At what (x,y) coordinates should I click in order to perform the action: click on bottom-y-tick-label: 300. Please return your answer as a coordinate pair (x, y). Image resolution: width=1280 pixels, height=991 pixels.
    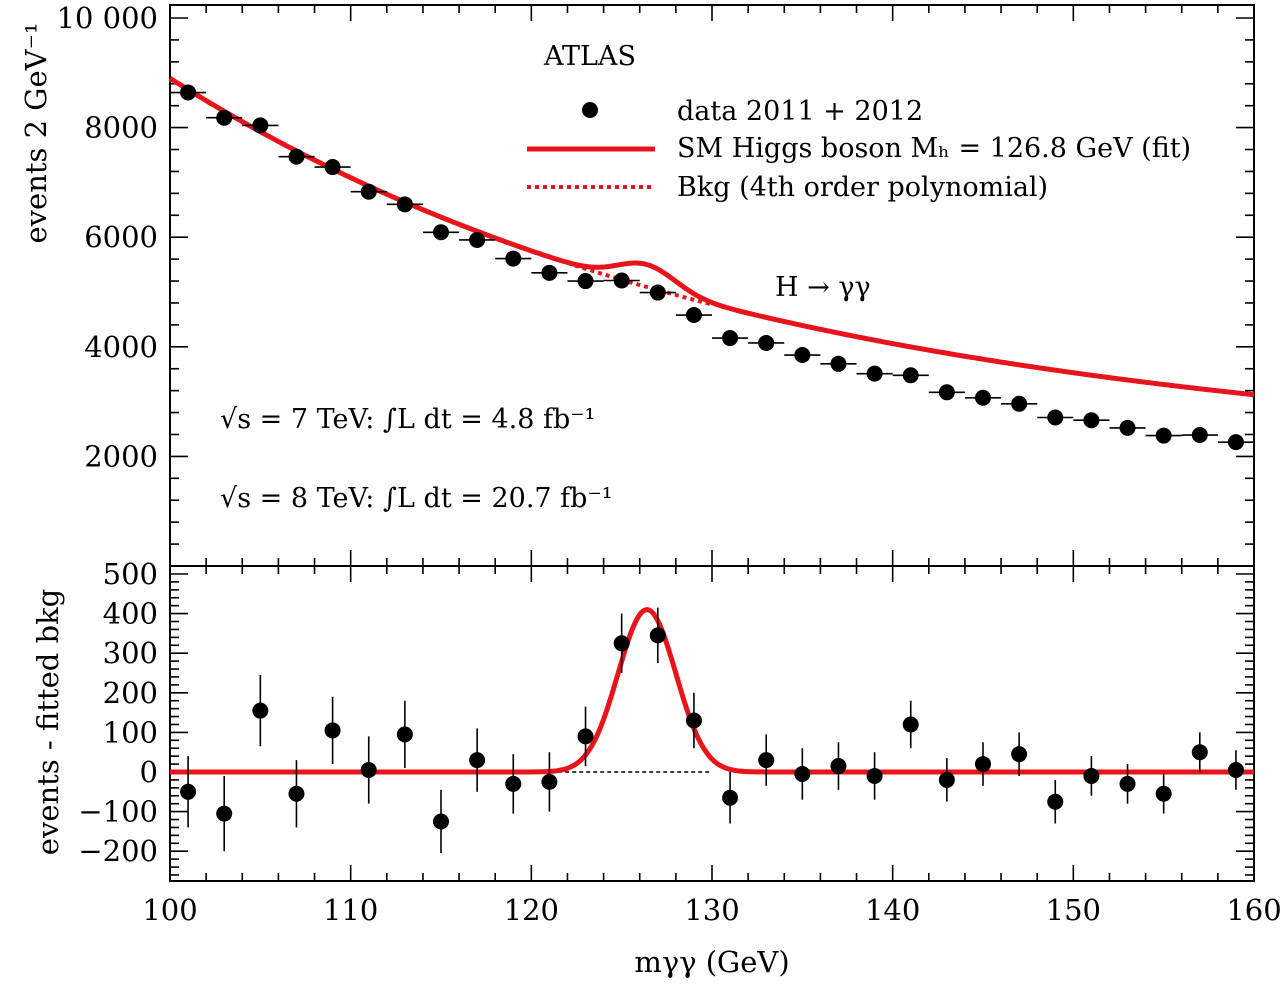
    Looking at the image, I should click on (130, 653).